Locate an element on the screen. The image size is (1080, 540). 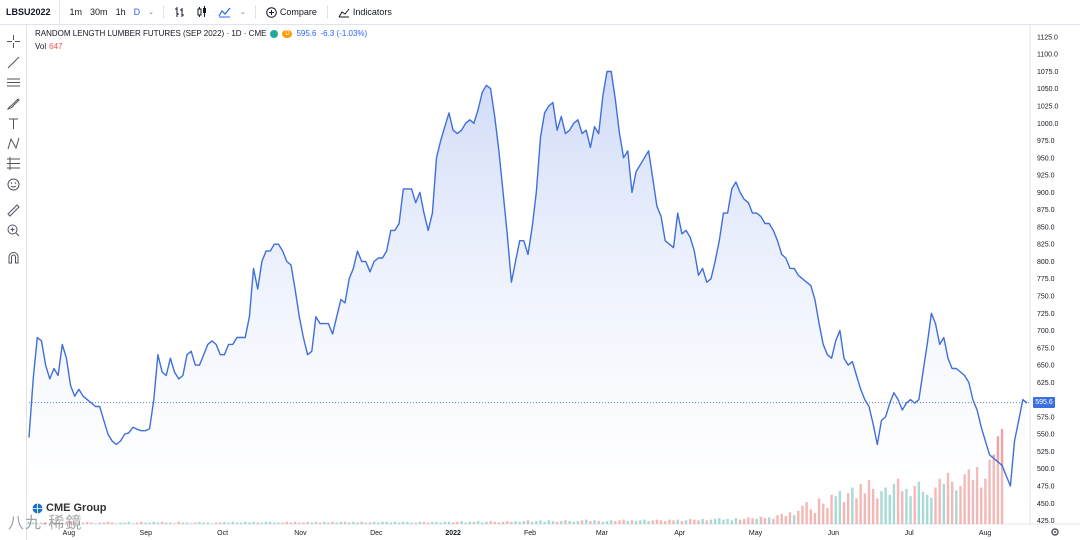
crosshair-tool is located at coordinates (13, 41).